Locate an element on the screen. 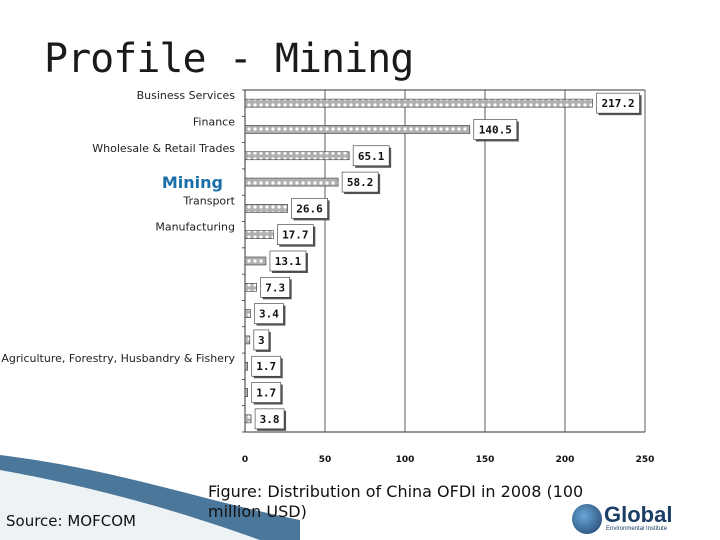  value-label: 26.6 is located at coordinates (309, 208).